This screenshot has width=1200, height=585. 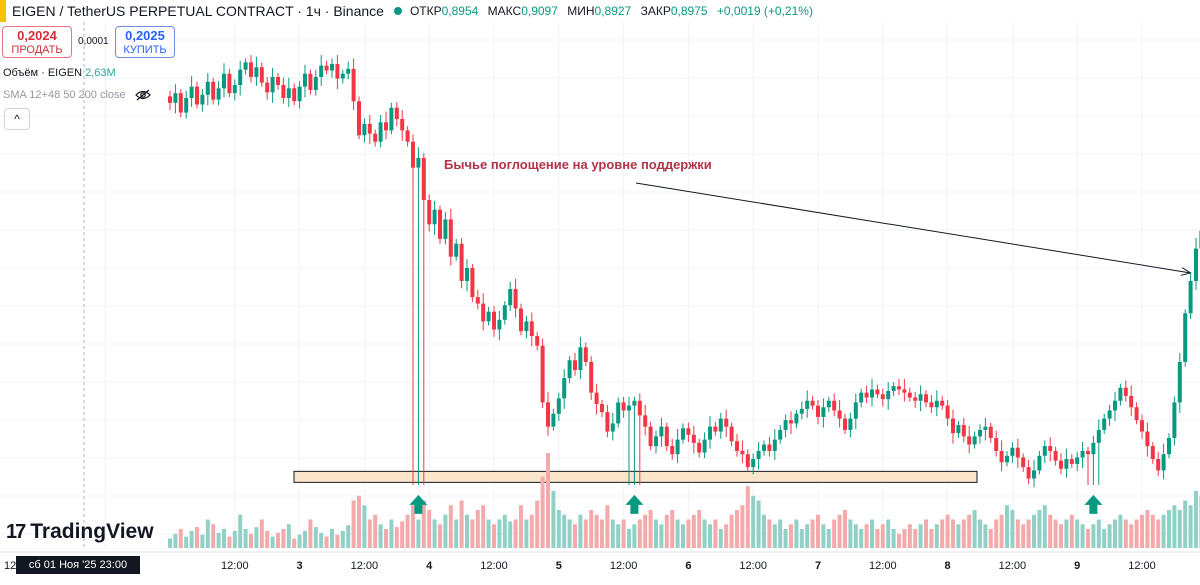 I want to click on sma-indicator-legend: SMA 12+48 50 200 close, so click(x=77, y=95).